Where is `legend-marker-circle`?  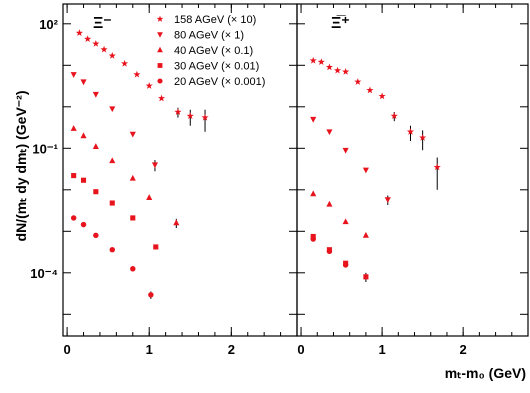 legend-marker-circle is located at coordinates (160, 81).